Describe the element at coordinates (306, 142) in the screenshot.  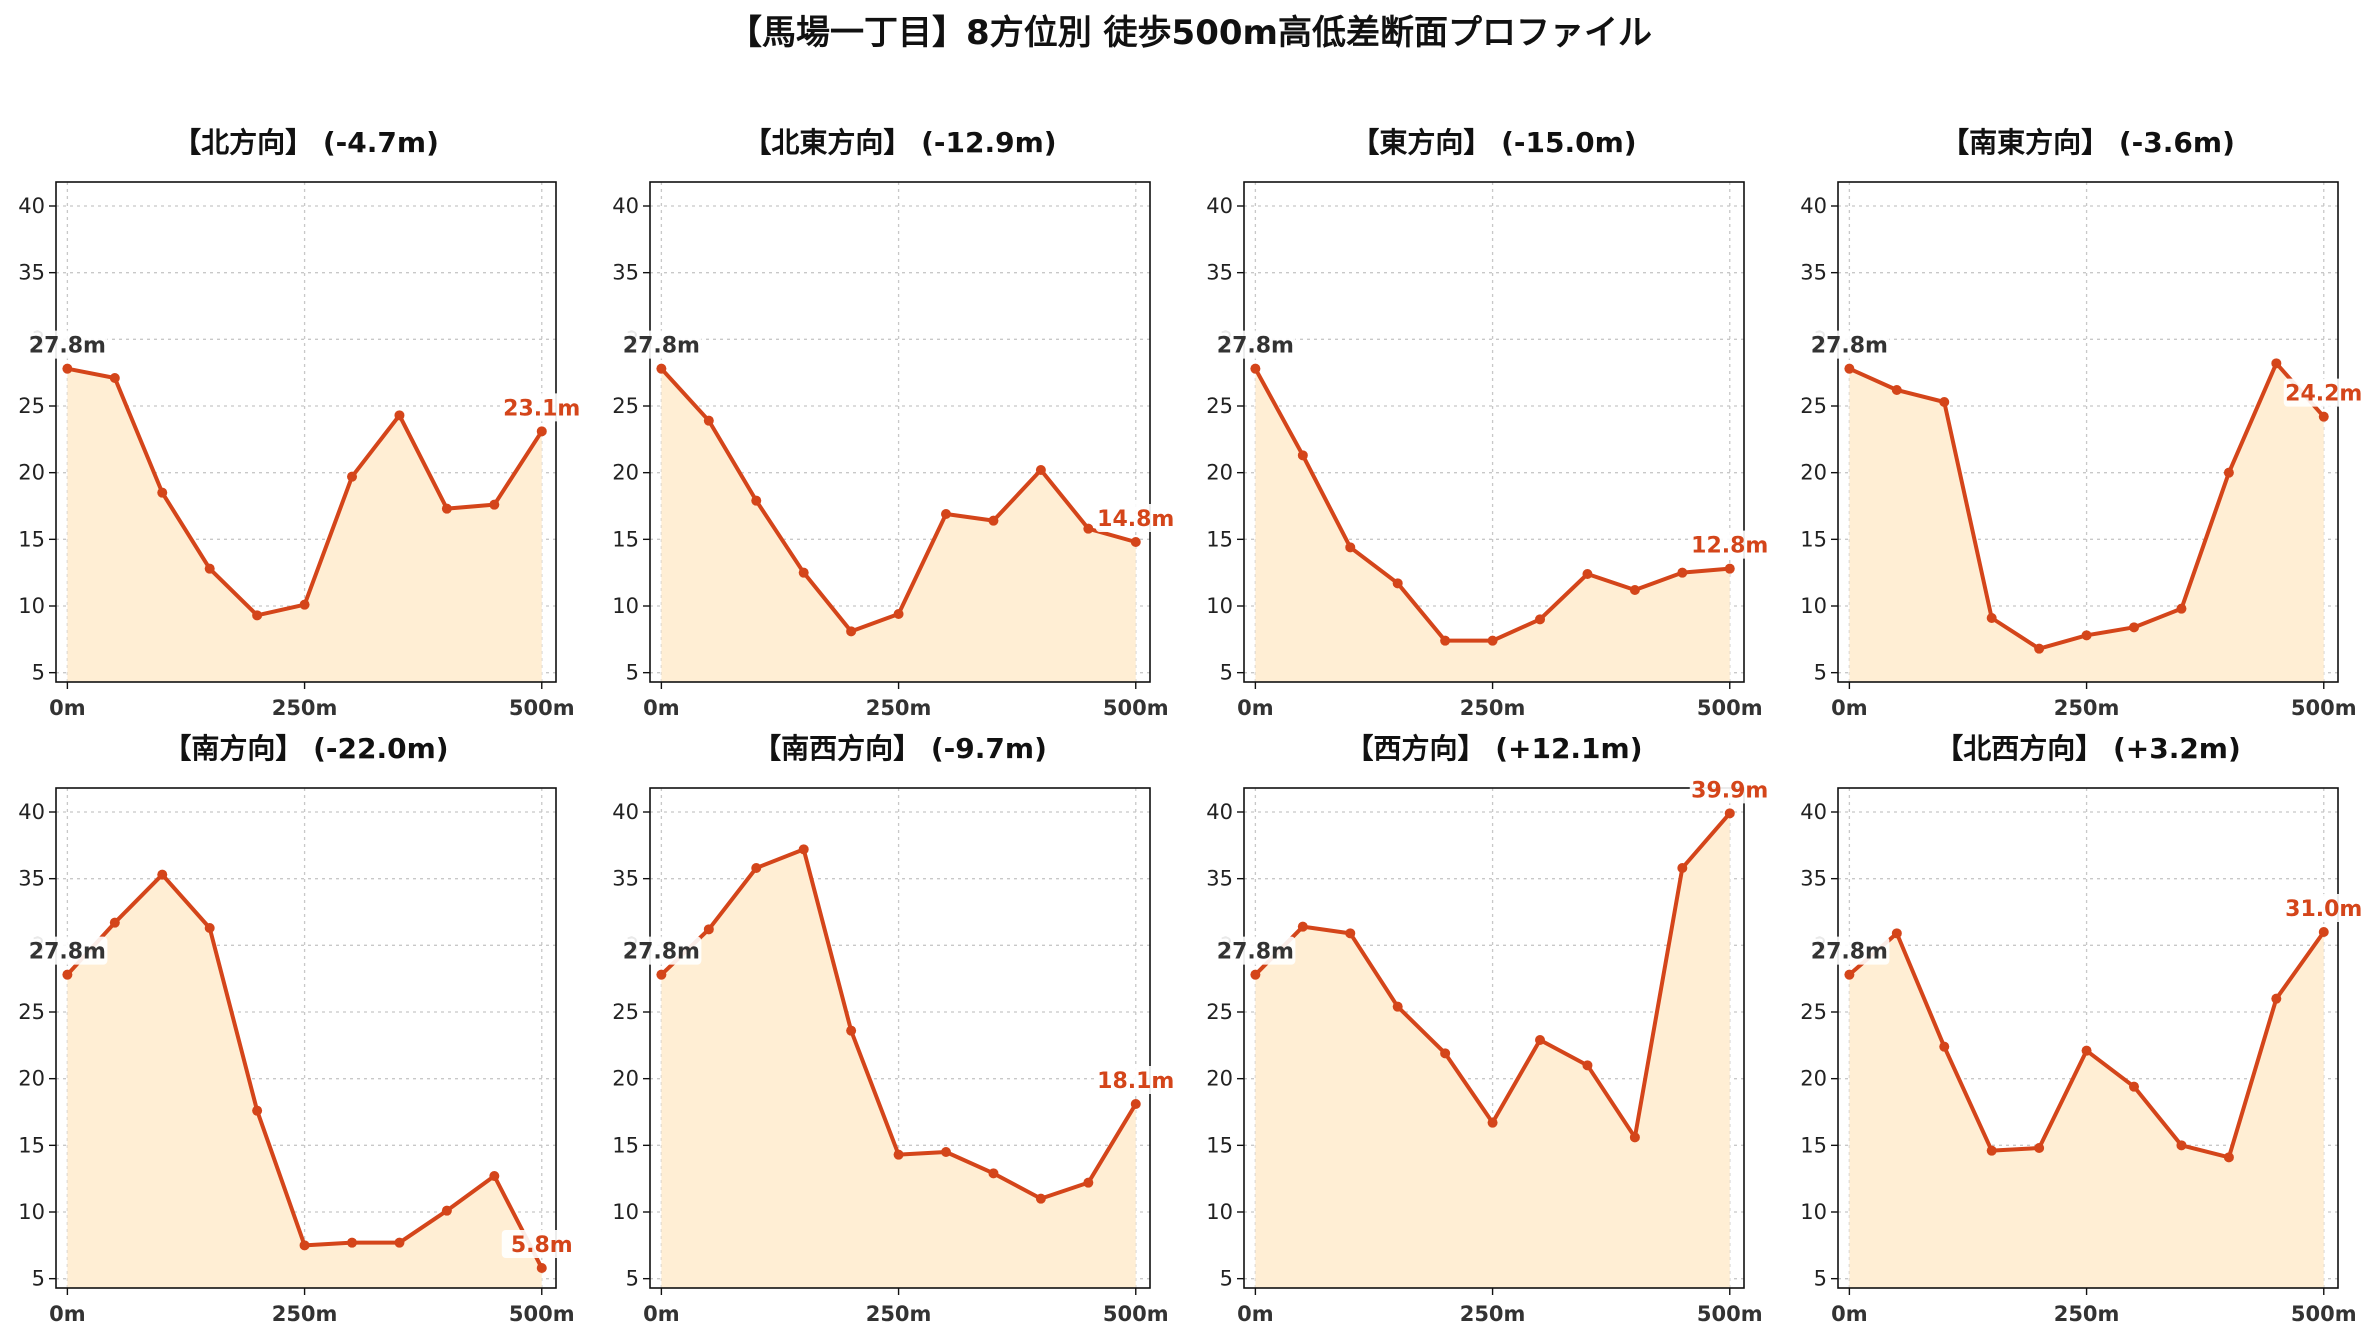
I see `panel-title: 【北方向】 (-4.7m)` at that location.